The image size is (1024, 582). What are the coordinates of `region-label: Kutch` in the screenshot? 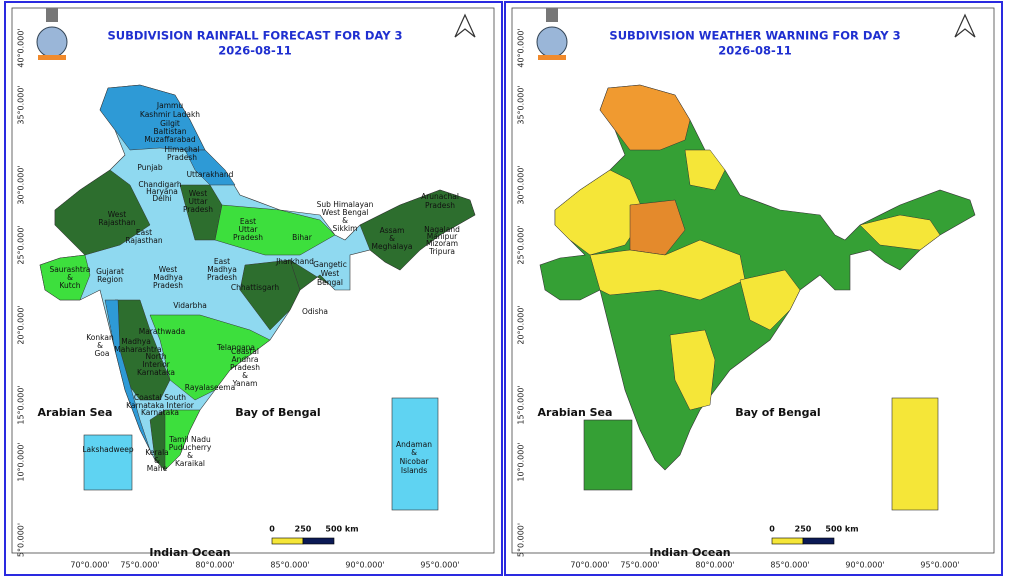 It's located at (69, 285).